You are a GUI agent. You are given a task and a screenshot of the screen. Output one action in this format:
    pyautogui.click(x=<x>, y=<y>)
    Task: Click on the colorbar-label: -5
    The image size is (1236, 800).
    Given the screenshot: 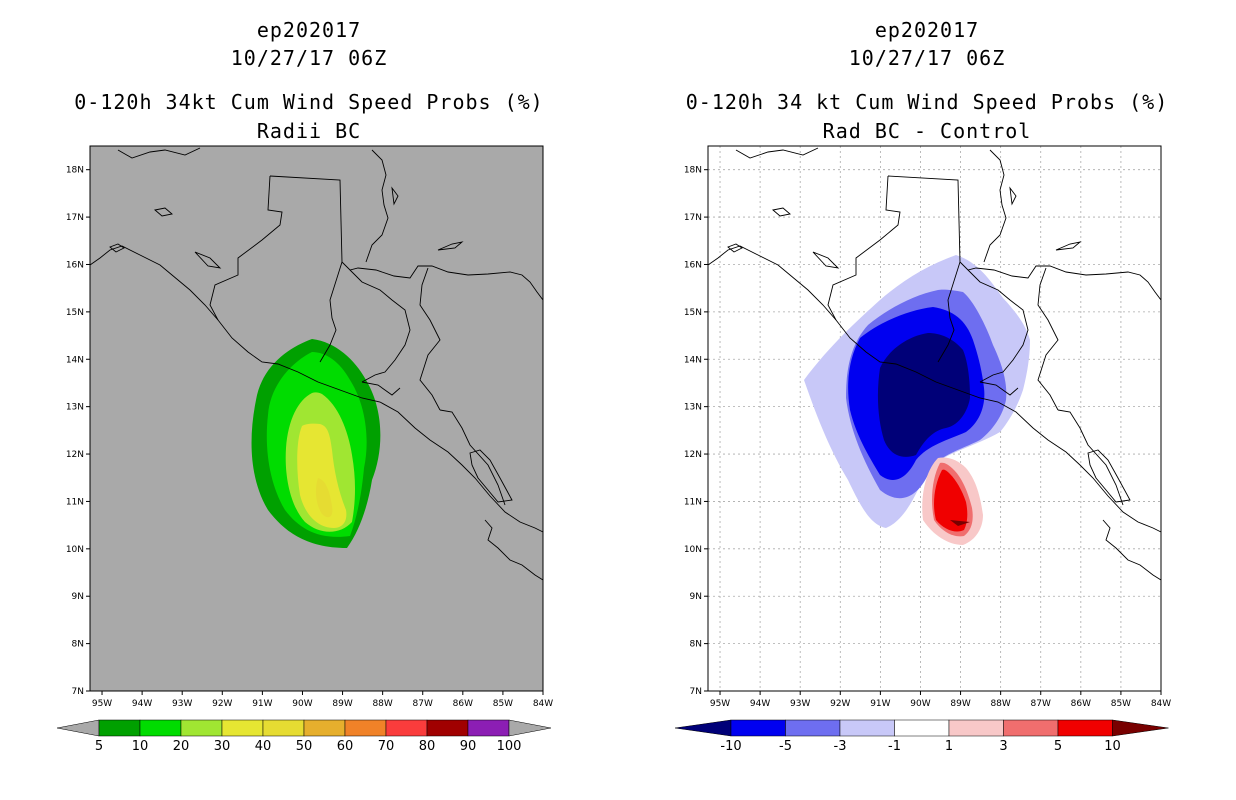 What is the action you would take?
    pyautogui.click(x=785, y=746)
    